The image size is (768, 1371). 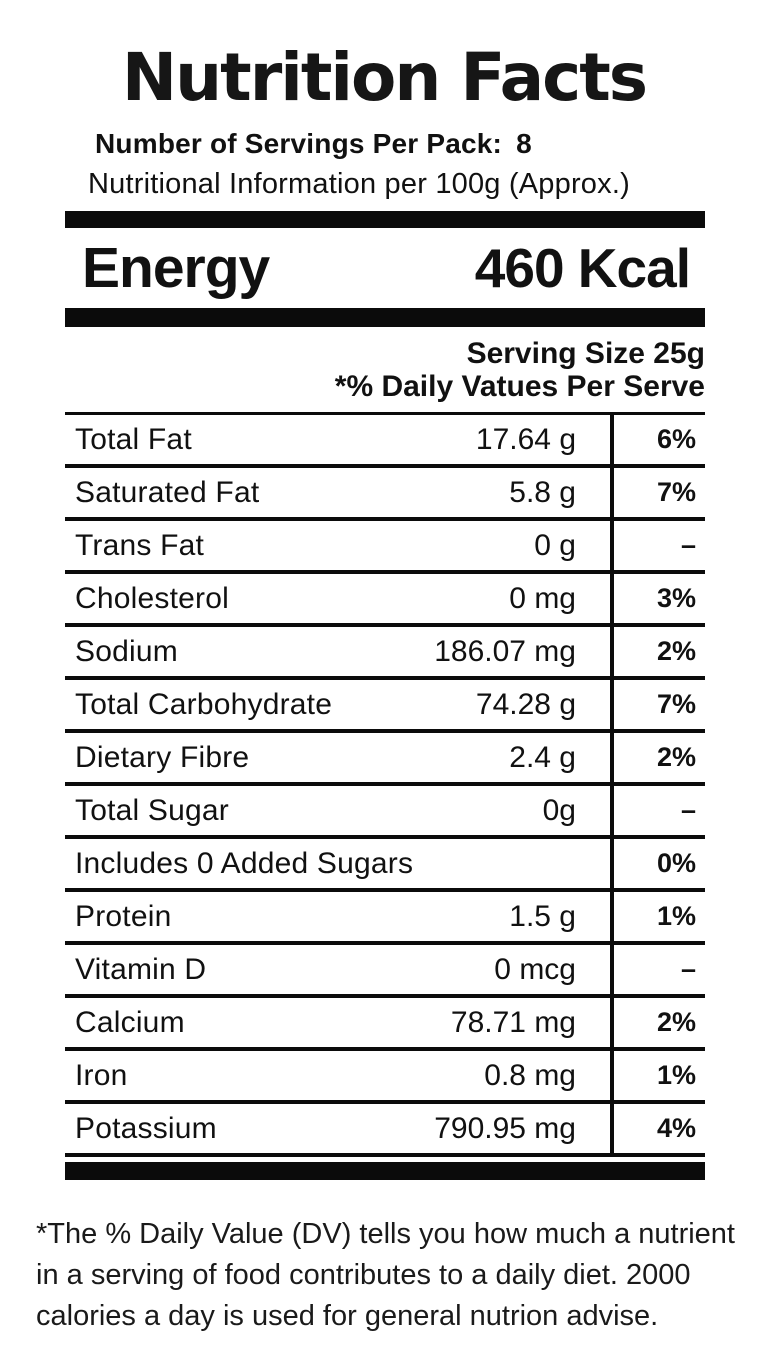 I want to click on page-title: Nutrition Facts, so click(x=384, y=77).